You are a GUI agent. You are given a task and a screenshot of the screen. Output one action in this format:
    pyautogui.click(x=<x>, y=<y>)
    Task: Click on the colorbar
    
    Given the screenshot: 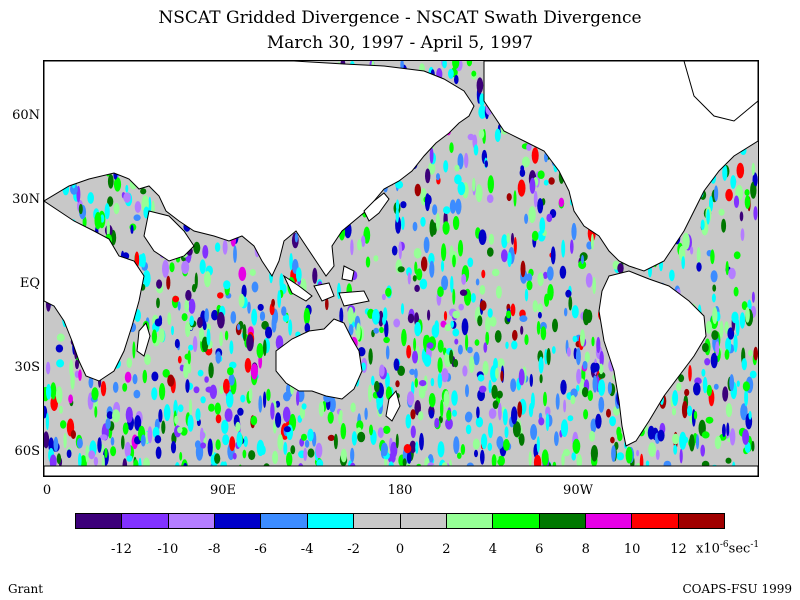 What is the action you would take?
    pyautogui.click(x=400, y=521)
    